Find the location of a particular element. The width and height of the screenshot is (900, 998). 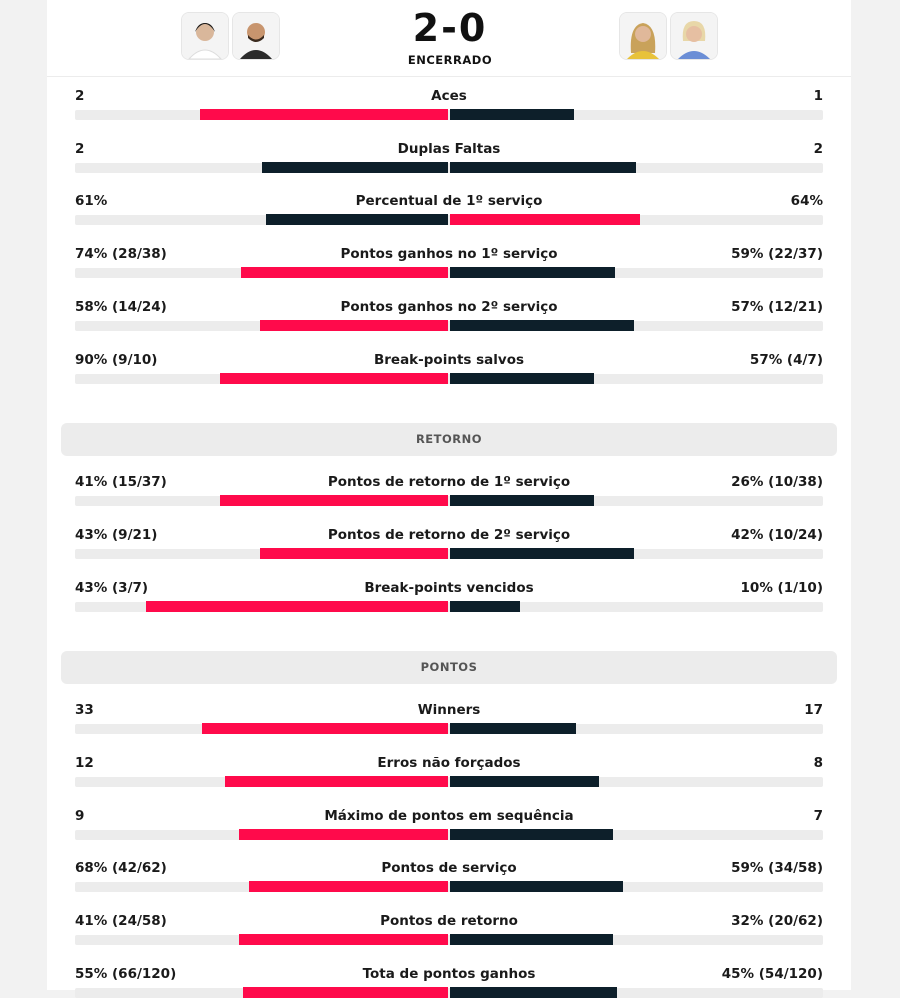

stat-name: Pontos ganhos no 1º serviço is located at coordinates (449, 254).